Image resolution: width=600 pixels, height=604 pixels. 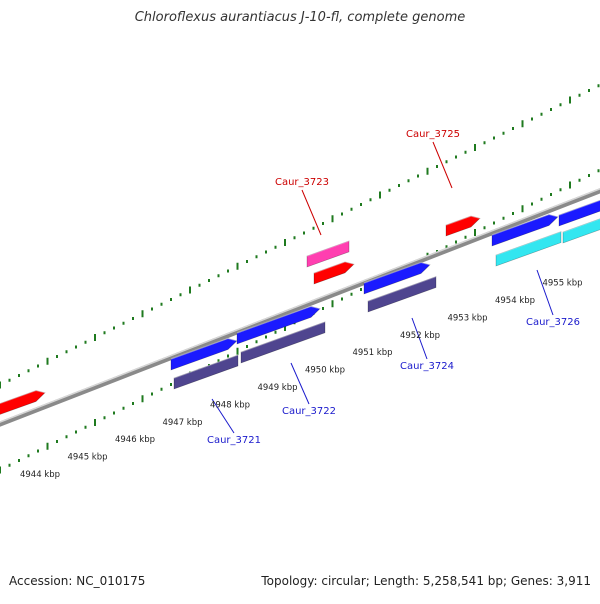 I want to click on gene-caur-3722-highlight, so click(x=278, y=319).